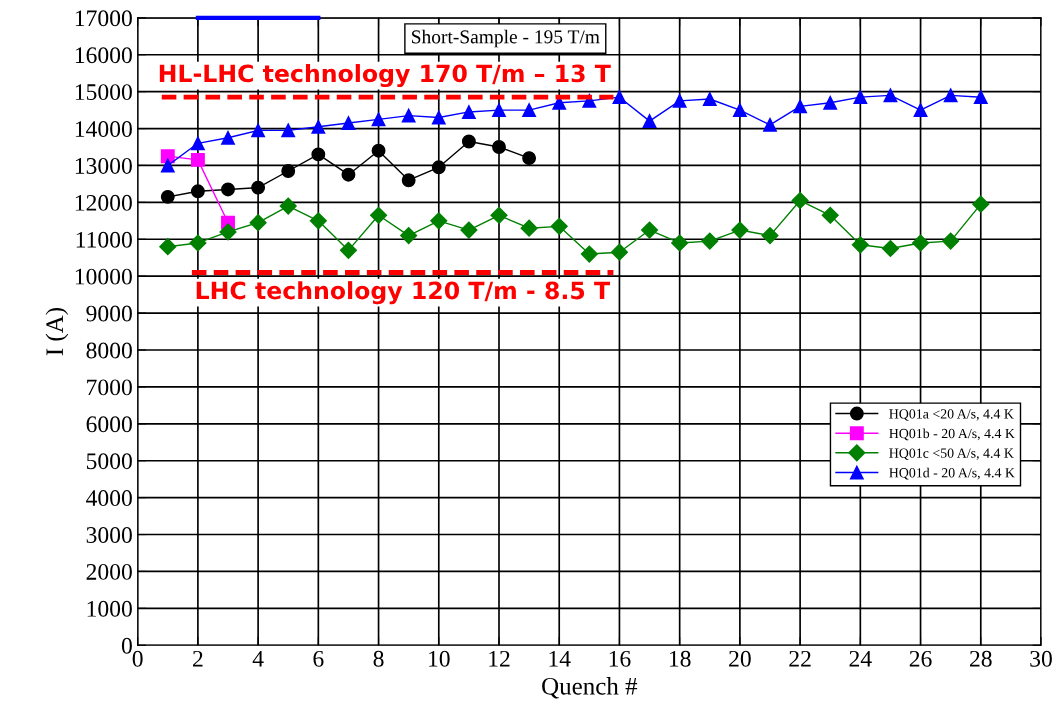 The image size is (1059, 713). I want to click on y-tick-label: 5000, so click(109, 461).